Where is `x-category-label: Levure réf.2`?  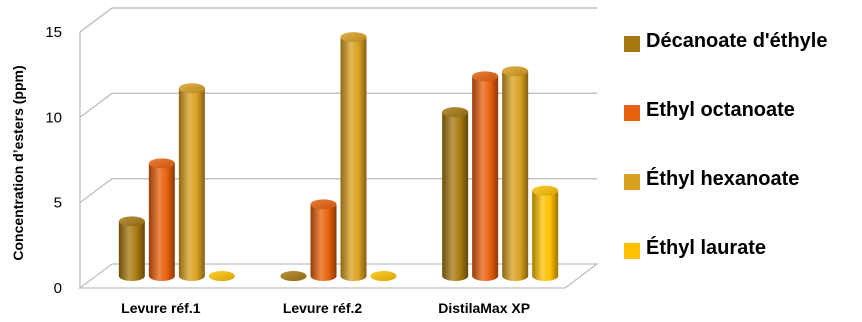
x-category-label: Levure réf.2 is located at coordinates (323, 308).